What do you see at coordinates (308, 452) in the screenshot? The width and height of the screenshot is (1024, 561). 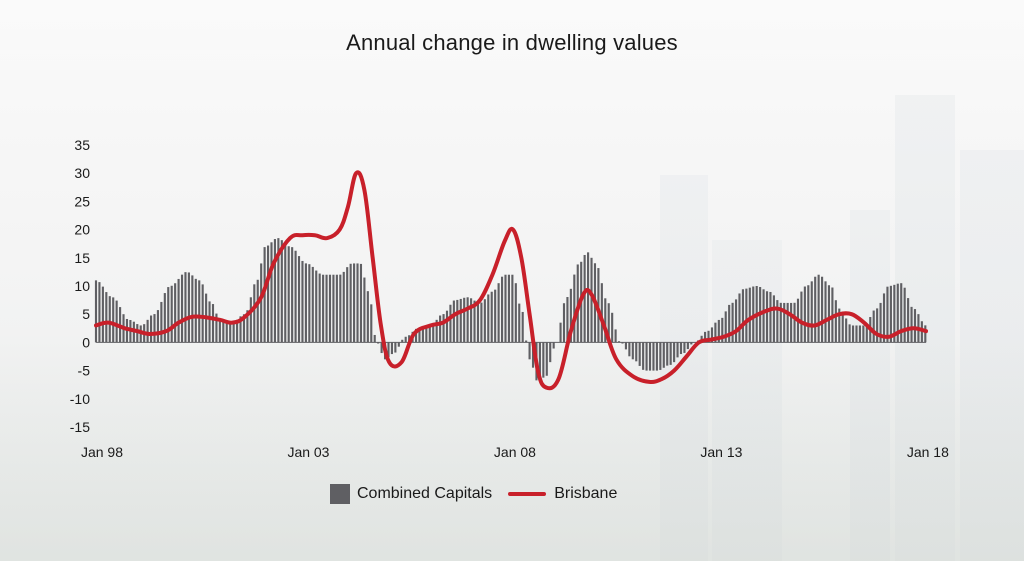 I see `x-tick-label: Jan 03` at bounding box center [308, 452].